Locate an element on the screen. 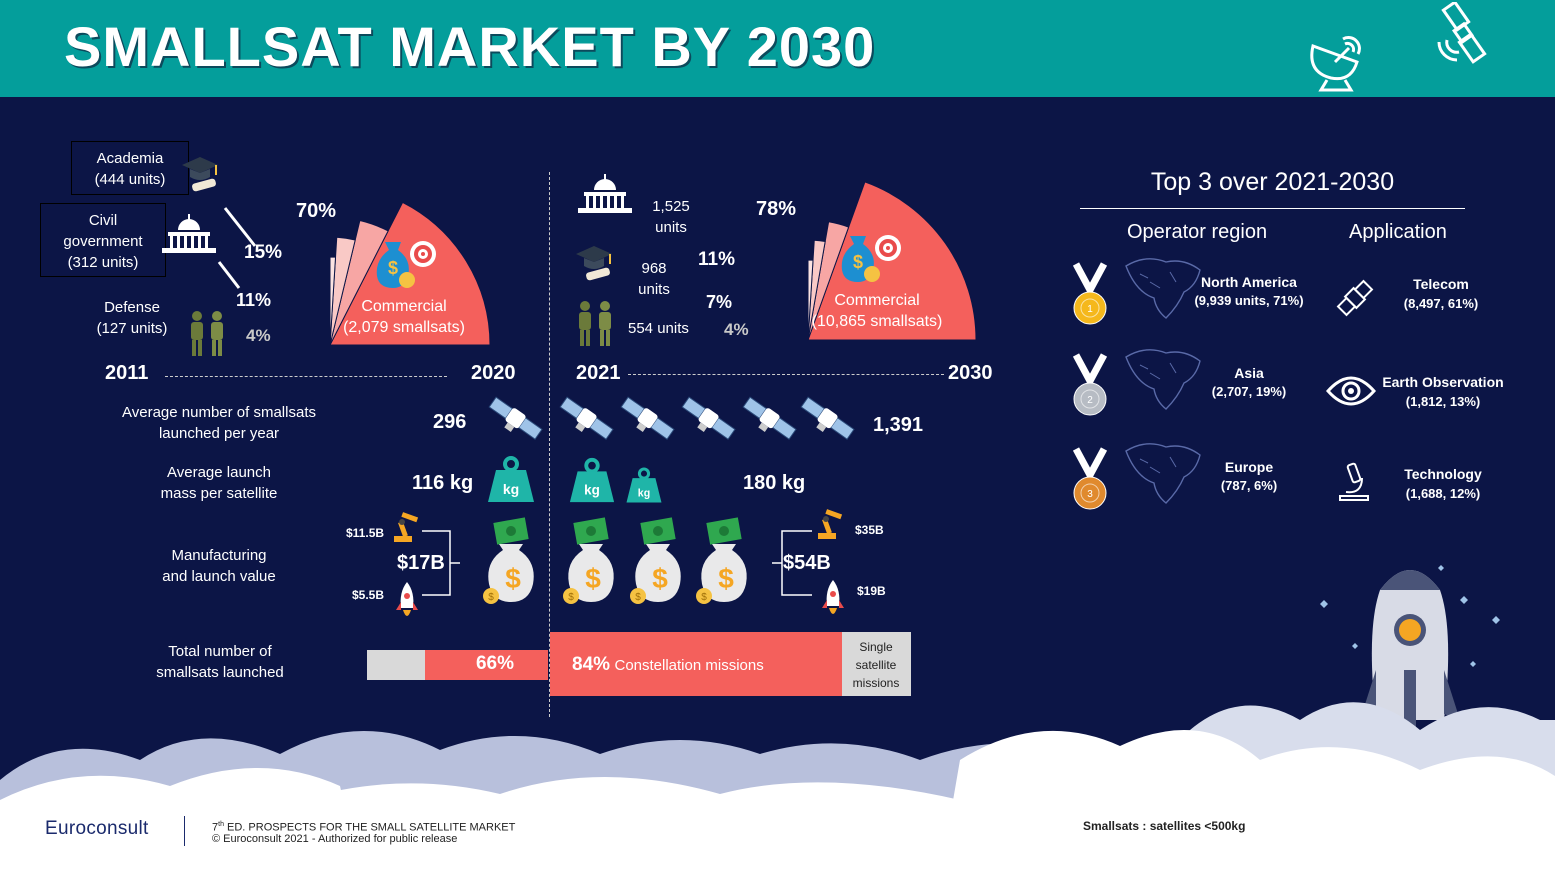 The image size is (1555, 876). leader-lines-left is located at coordinates (237, 248).